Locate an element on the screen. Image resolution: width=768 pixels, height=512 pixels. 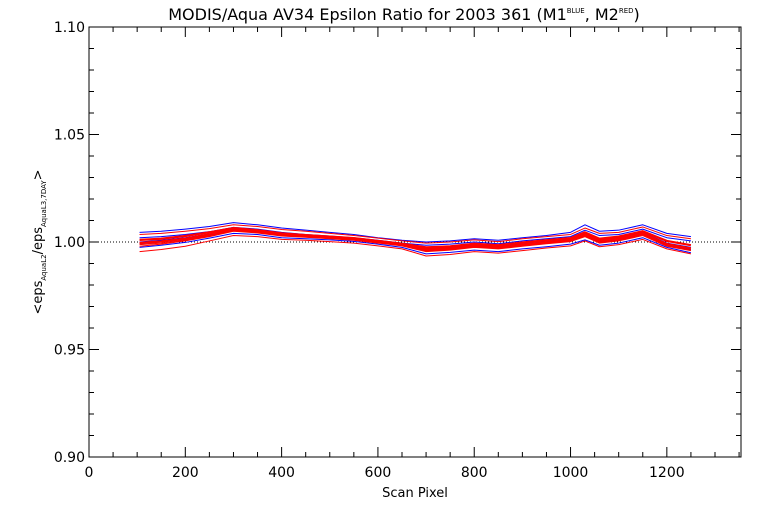
y-axis-label: <epsAquaL2/epsAquaL3,7DAY> is located at coordinates (39, 241).